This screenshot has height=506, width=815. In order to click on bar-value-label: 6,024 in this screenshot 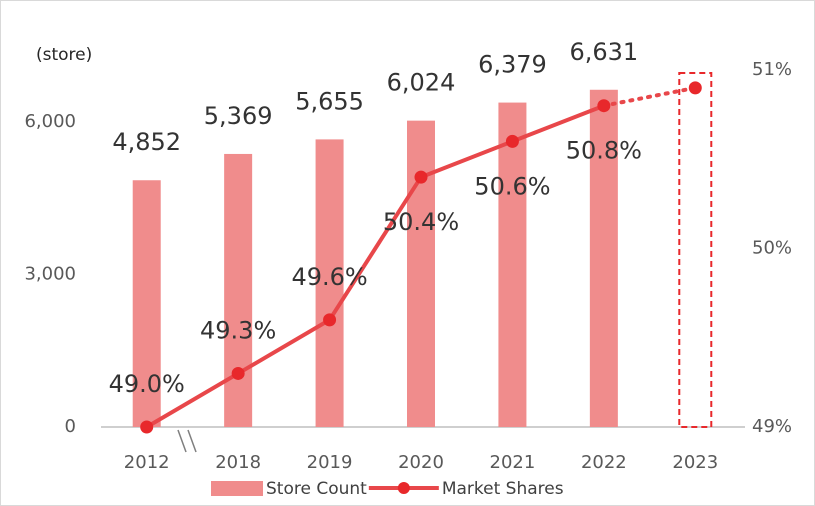, I will do `click(421, 83)`.